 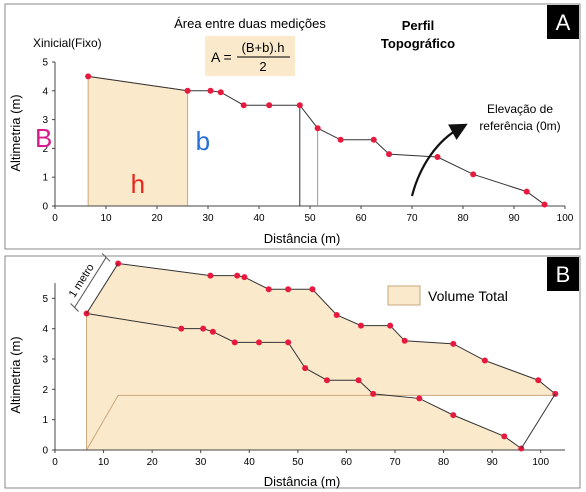 What do you see at coordinates (102, 423) in the screenshot?
I see `volume-edge-left` at bounding box center [102, 423].